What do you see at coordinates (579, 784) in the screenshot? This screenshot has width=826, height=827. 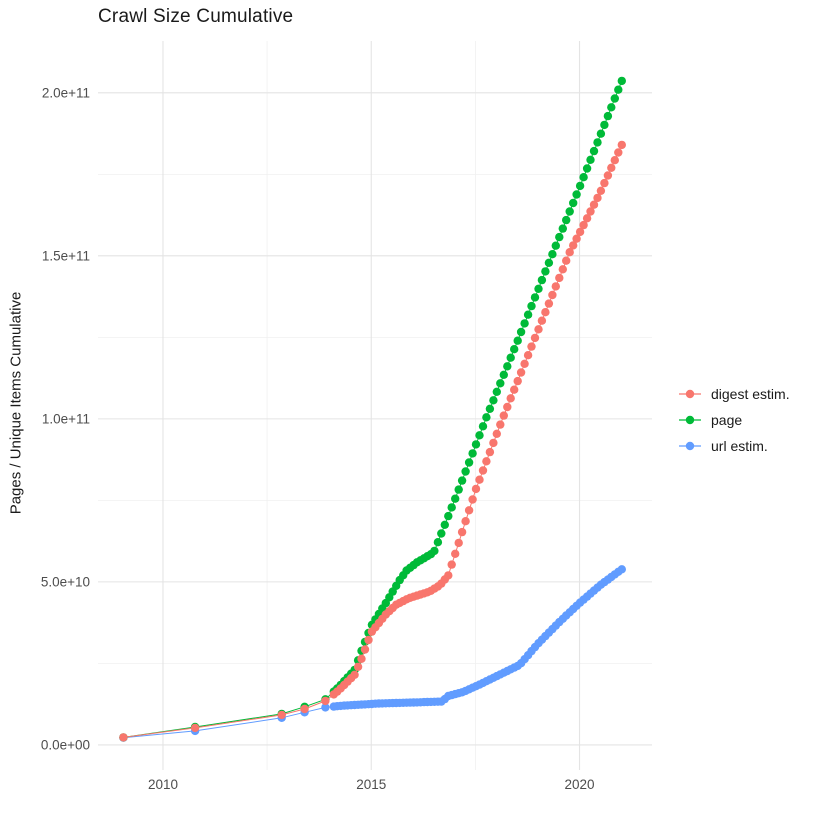 I see `x-tick-label: 2020` at bounding box center [579, 784].